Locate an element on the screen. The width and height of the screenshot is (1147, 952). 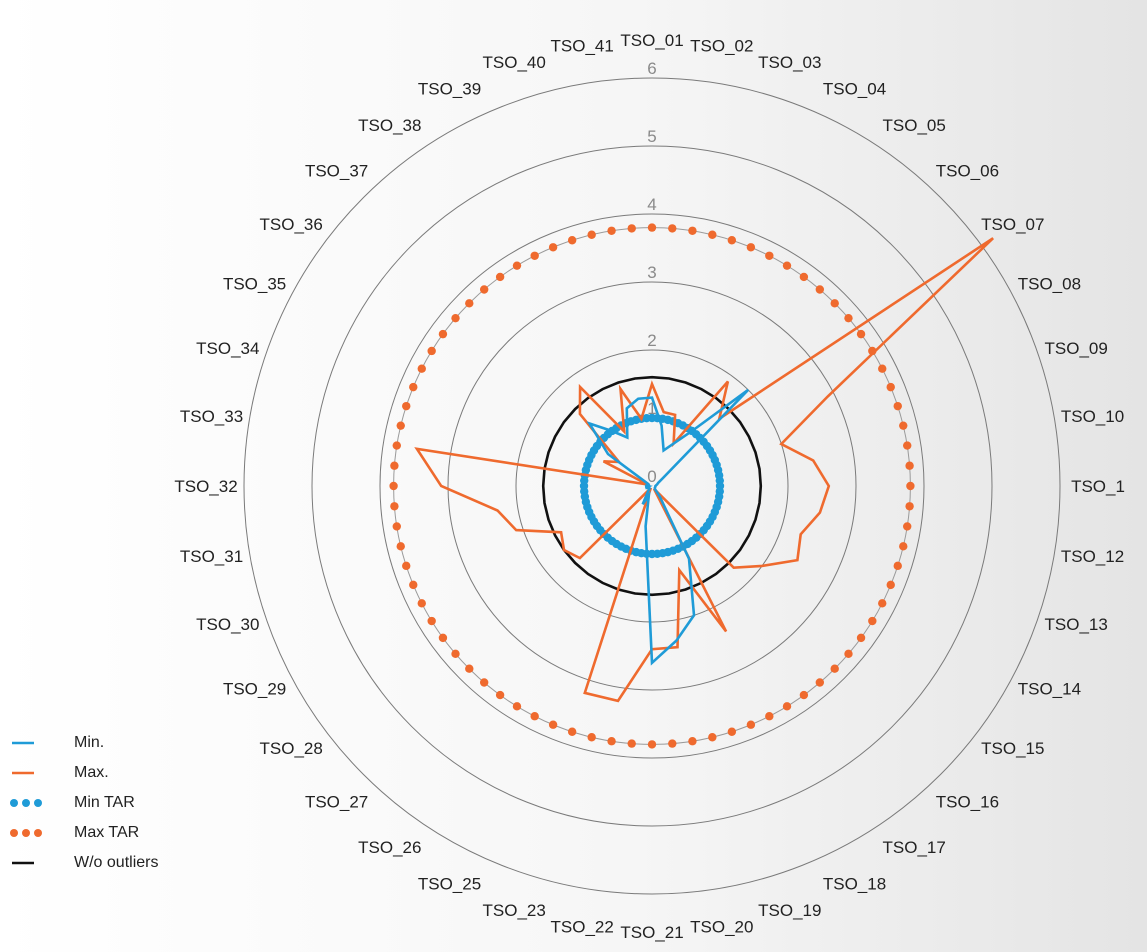
category-label: TSO_37 is located at coordinates (336, 171).